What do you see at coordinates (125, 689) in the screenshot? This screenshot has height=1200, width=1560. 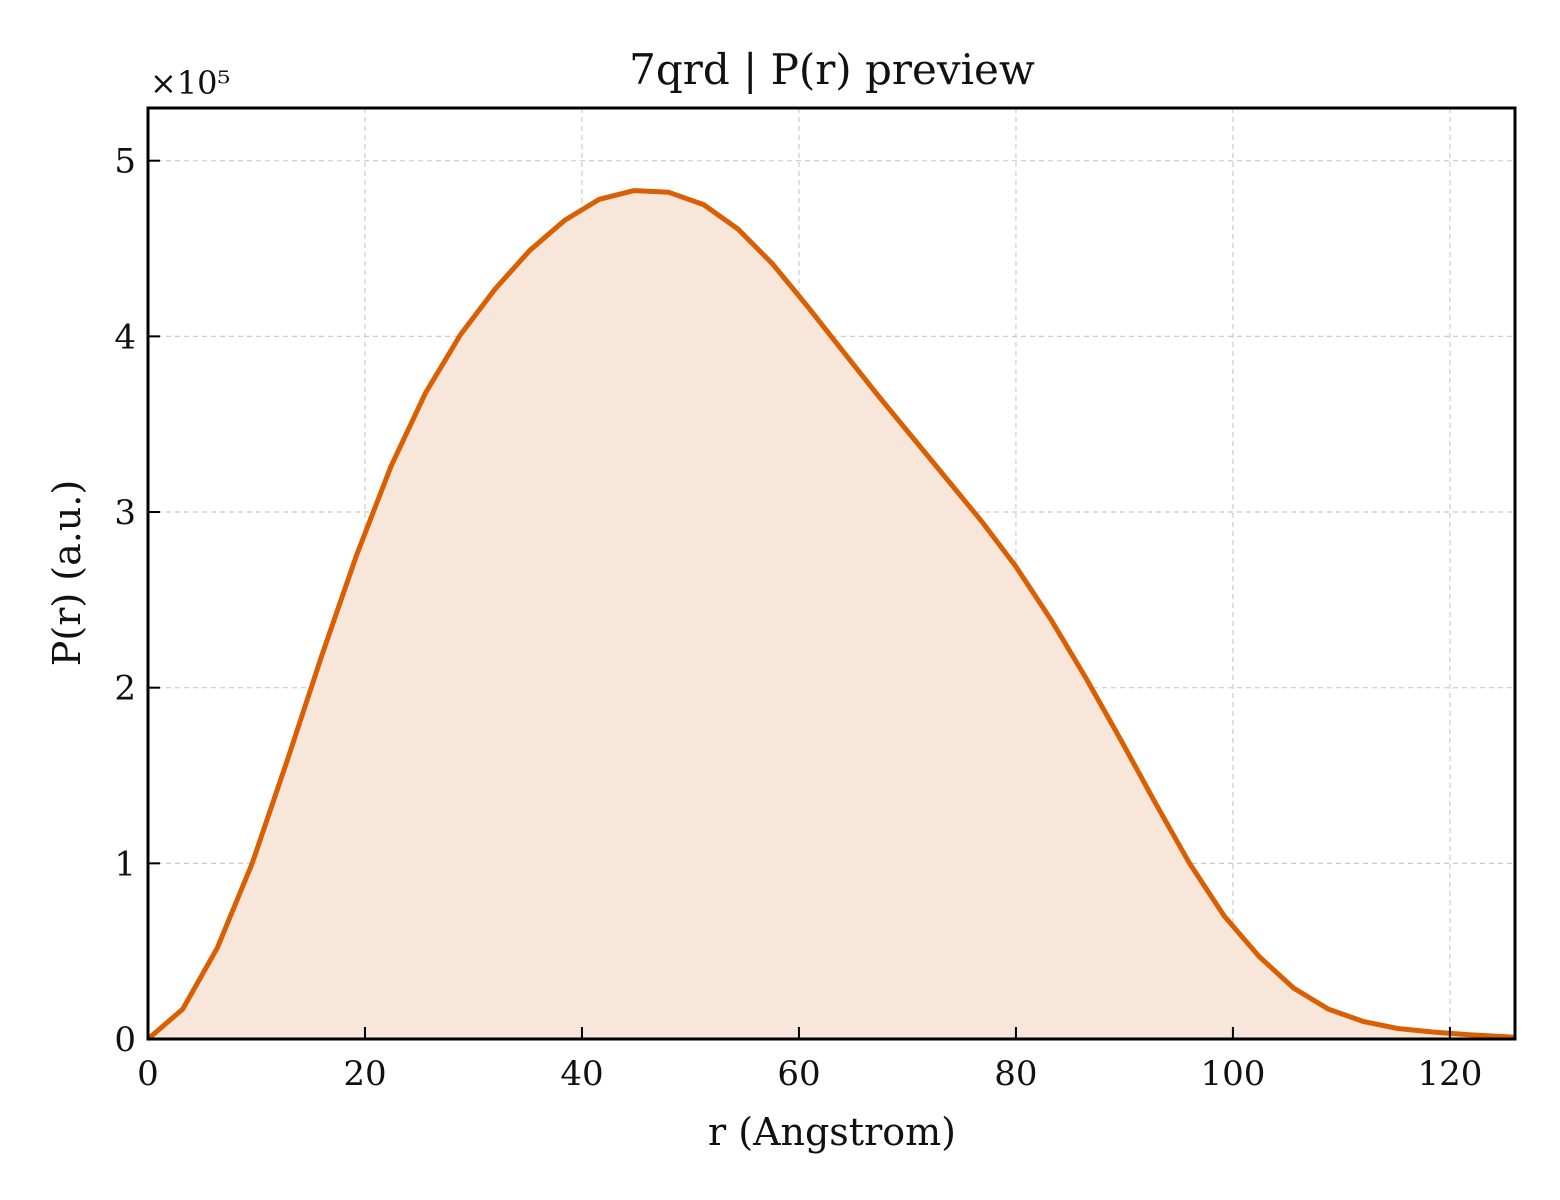 I see `y-tick-label: 2` at bounding box center [125, 689].